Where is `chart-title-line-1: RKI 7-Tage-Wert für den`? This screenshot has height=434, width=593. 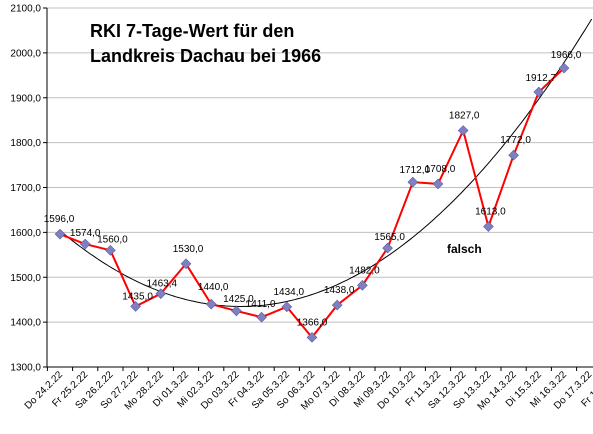 chart-title-line-1: RKI 7-Tage-Wert für den is located at coordinates (192, 31).